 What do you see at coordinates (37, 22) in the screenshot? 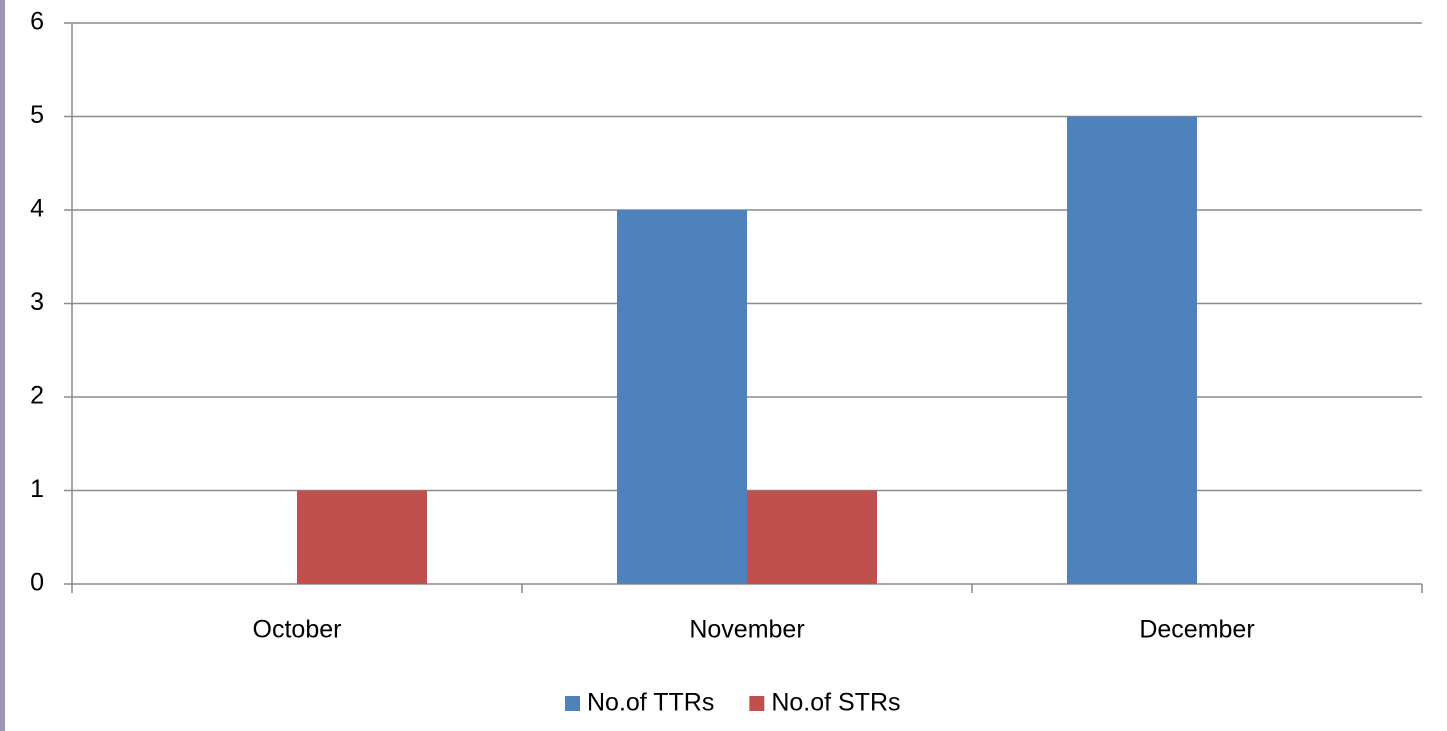
I see `y-tick-label: 6` at bounding box center [37, 22].